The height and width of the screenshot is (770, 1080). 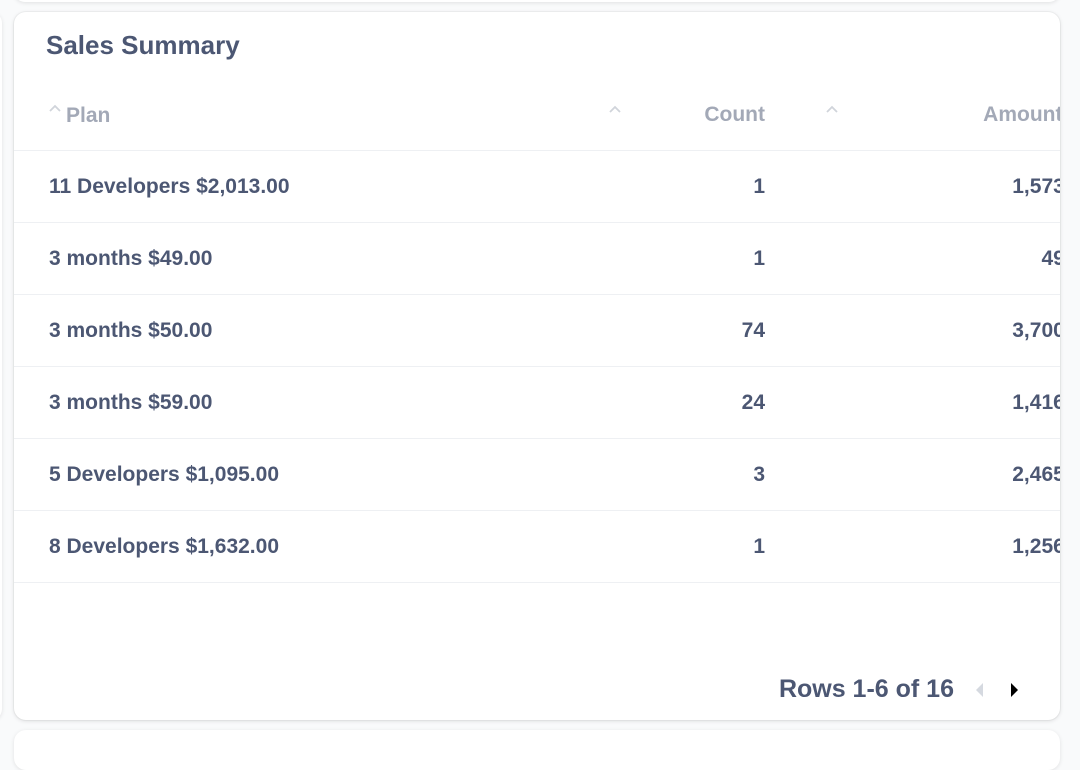 I want to click on card-title: Sales Summary, so click(x=143, y=45).